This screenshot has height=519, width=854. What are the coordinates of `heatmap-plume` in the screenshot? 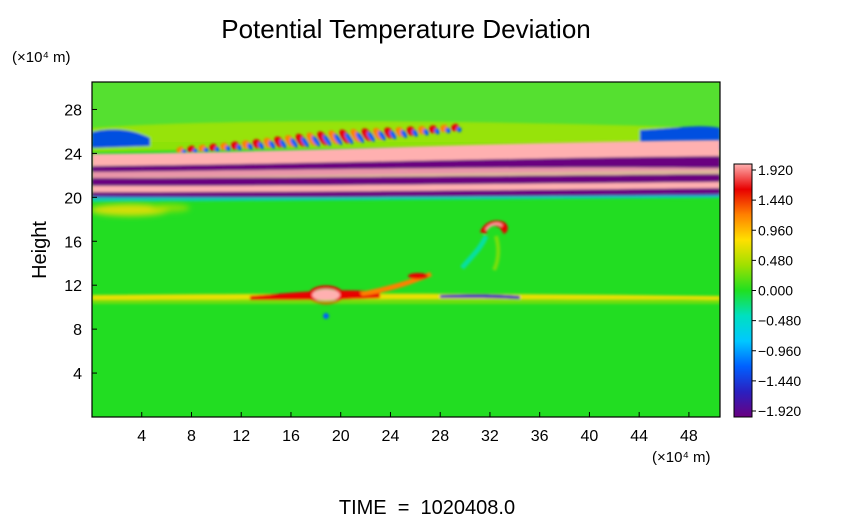 It's located at (484, 245).